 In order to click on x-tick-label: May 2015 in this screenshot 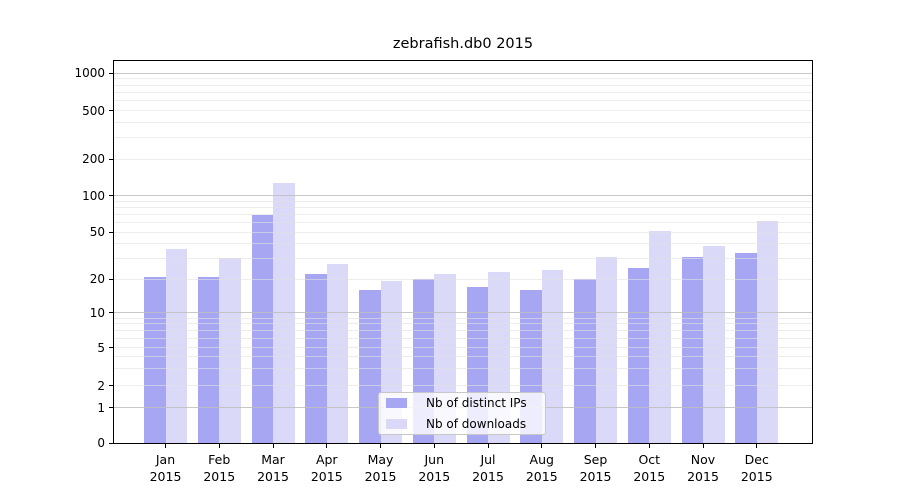, I will do `click(381, 468)`.